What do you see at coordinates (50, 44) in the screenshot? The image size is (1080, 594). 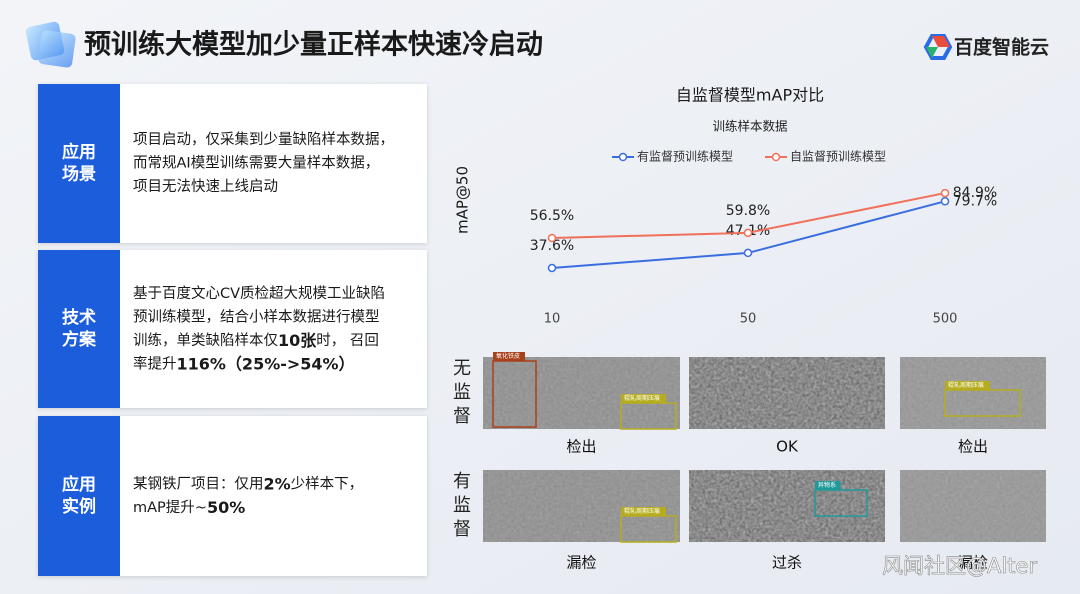 I see `header-icon` at bounding box center [50, 44].